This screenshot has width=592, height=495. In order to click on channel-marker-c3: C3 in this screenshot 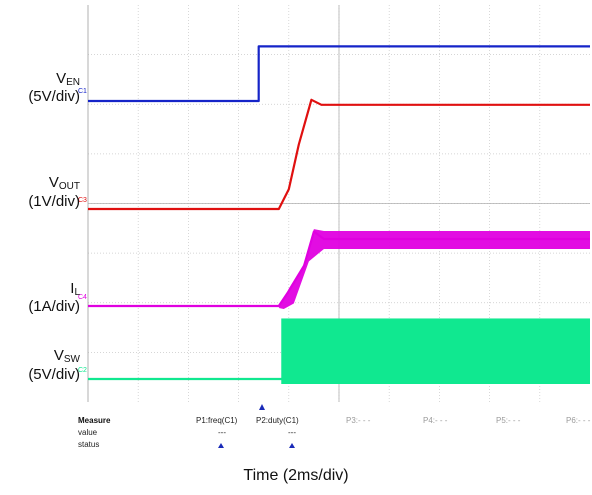, I will do `click(82, 200)`.